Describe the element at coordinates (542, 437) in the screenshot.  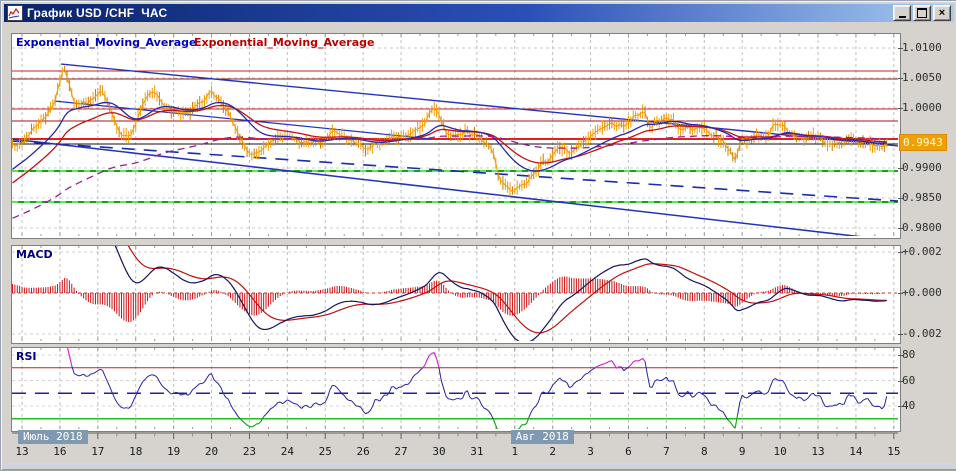
I see `month-badge: Авг 2018` at that location.